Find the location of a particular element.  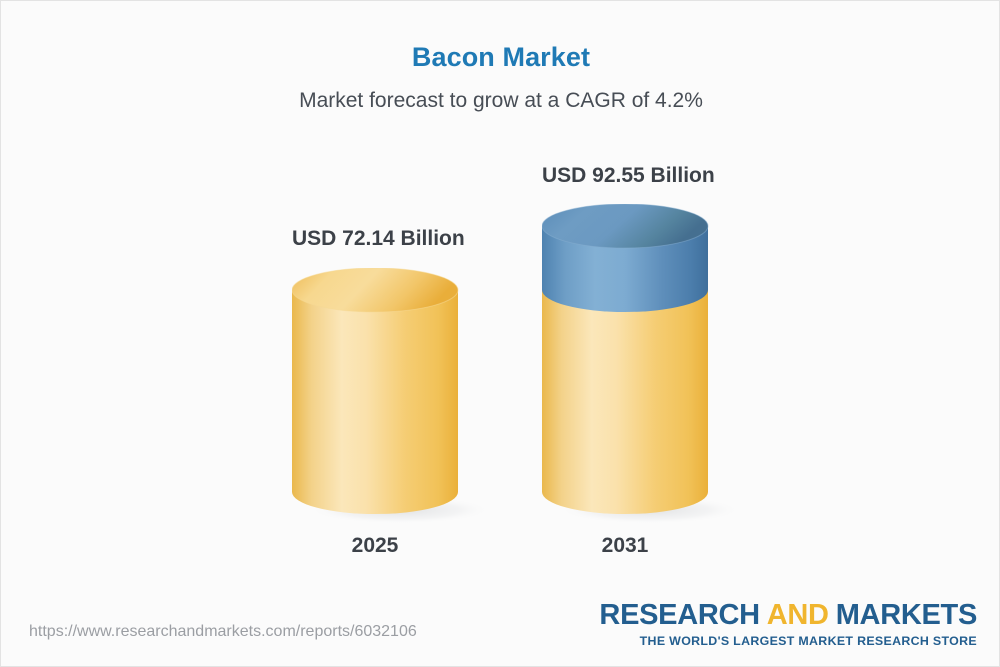

bar-2031 is located at coordinates (642, 364).